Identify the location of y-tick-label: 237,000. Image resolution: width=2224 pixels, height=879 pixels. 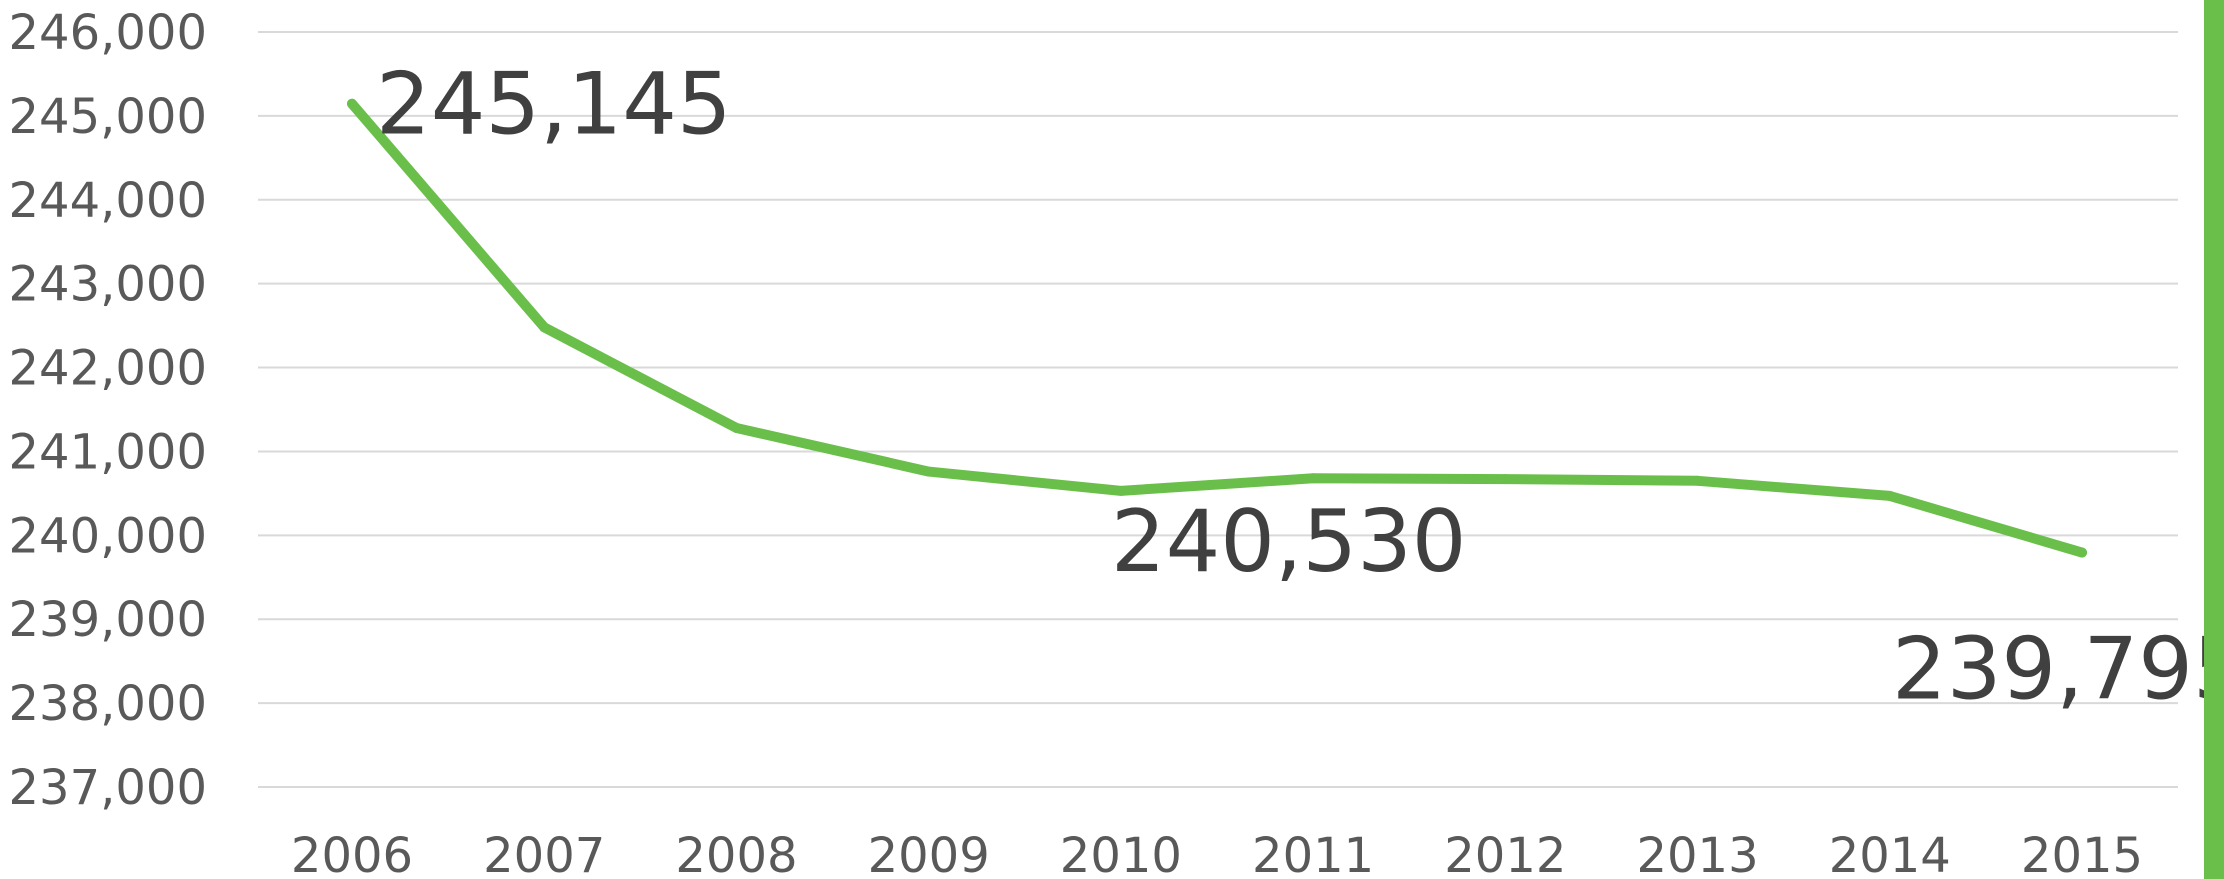
(108, 788).